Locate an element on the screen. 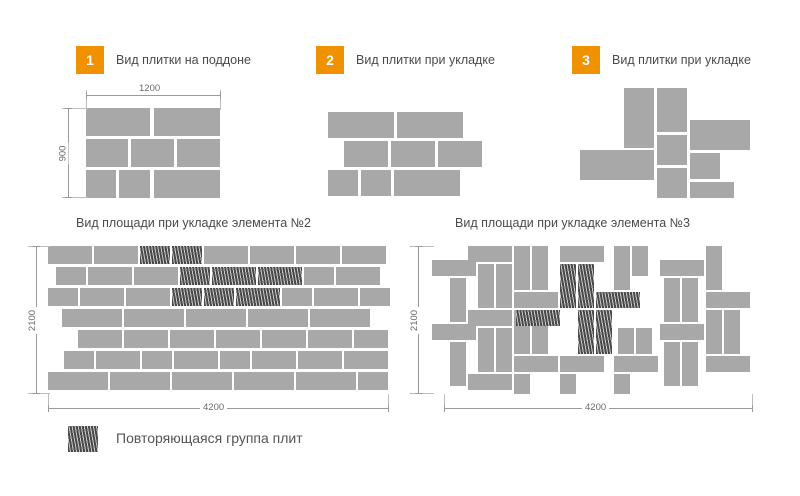 The height and width of the screenshot is (496, 800). dim-label-width-1200: 1200 is located at coordinates (150, 88).